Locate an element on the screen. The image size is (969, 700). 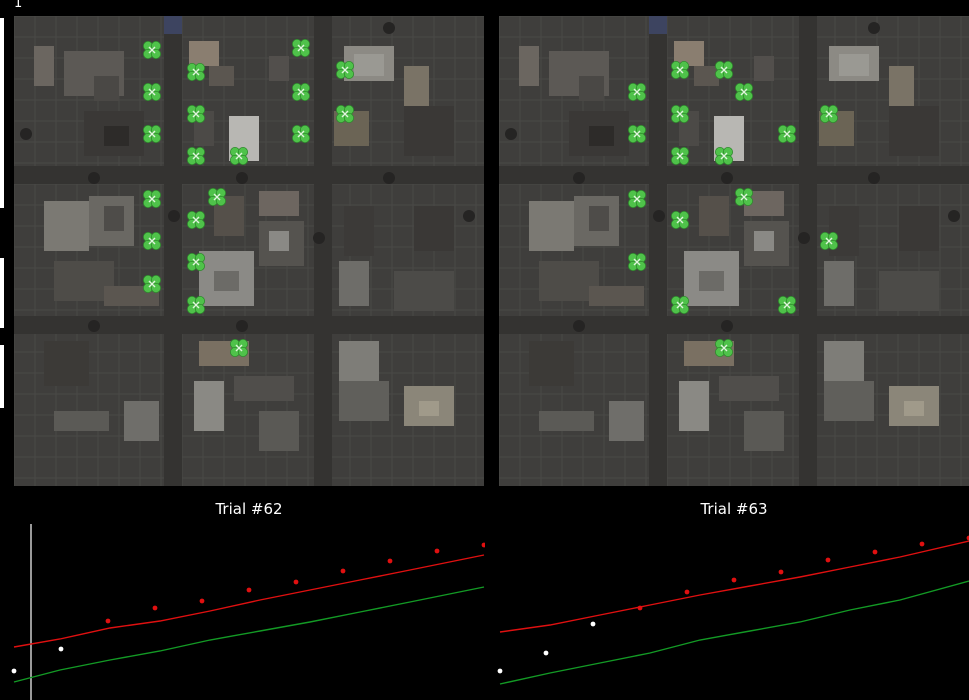
trial-title-right: Trial #63 is located at coordinates (734, 509).